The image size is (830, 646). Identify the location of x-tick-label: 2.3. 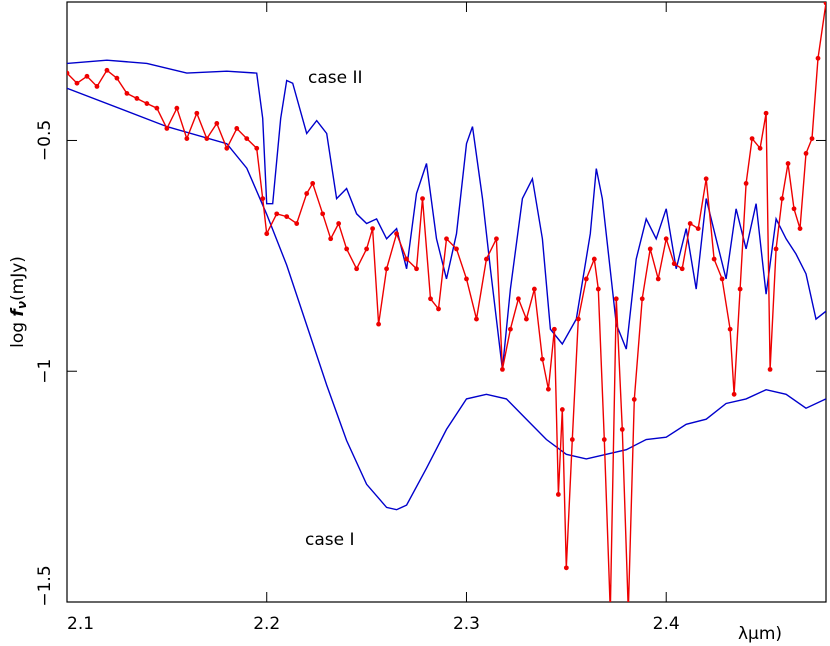
(466, 624).